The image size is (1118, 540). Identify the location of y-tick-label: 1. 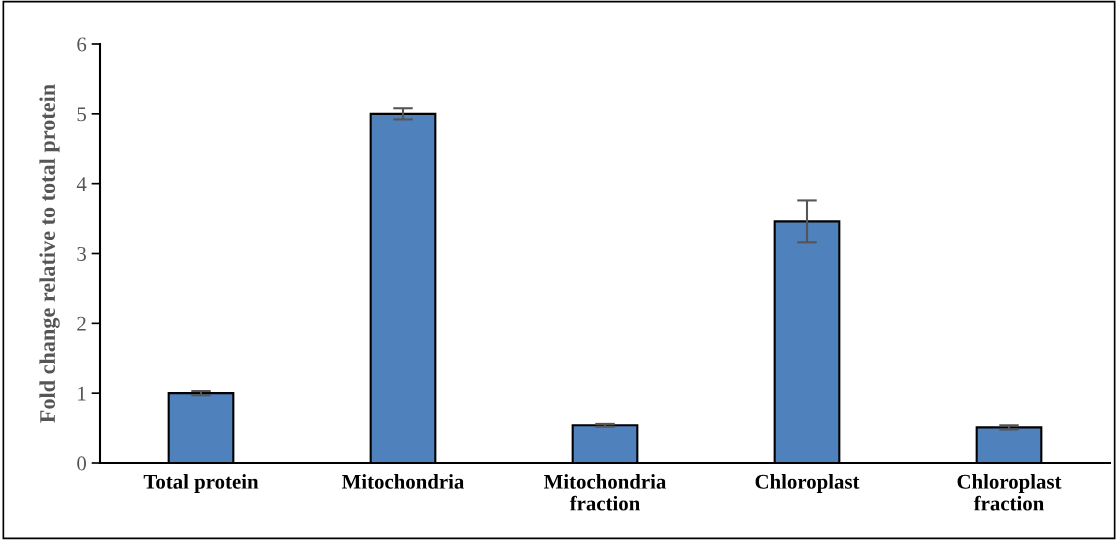
(82, 393).